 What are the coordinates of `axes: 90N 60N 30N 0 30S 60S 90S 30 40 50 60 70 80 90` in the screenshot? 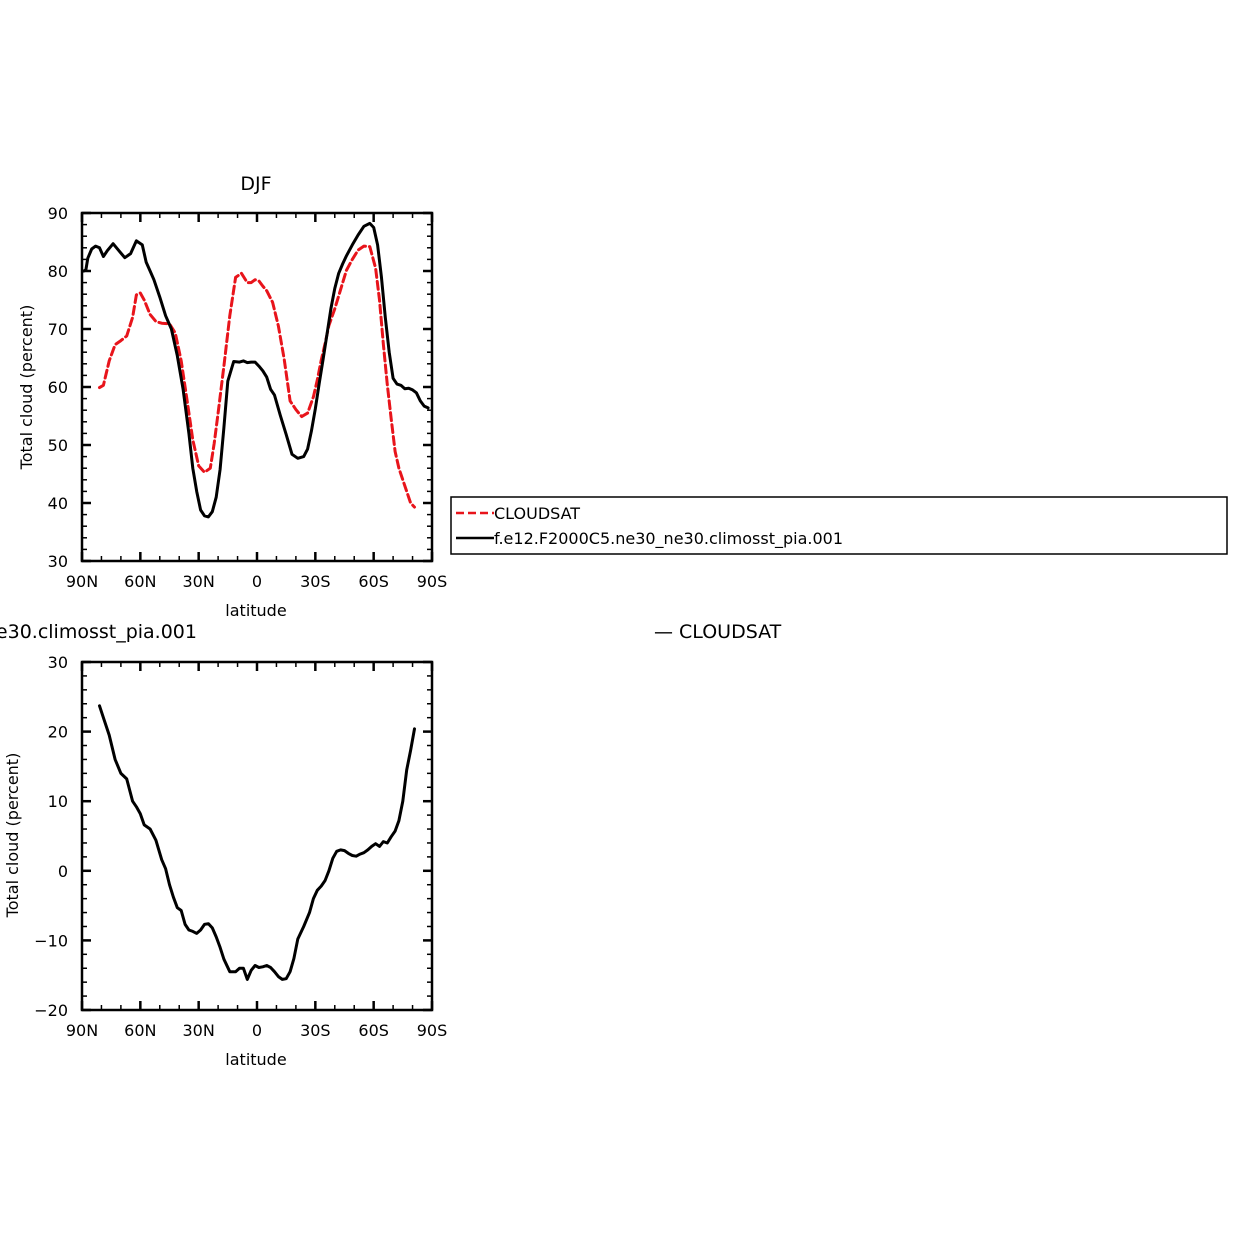 It's located at (248, 397).